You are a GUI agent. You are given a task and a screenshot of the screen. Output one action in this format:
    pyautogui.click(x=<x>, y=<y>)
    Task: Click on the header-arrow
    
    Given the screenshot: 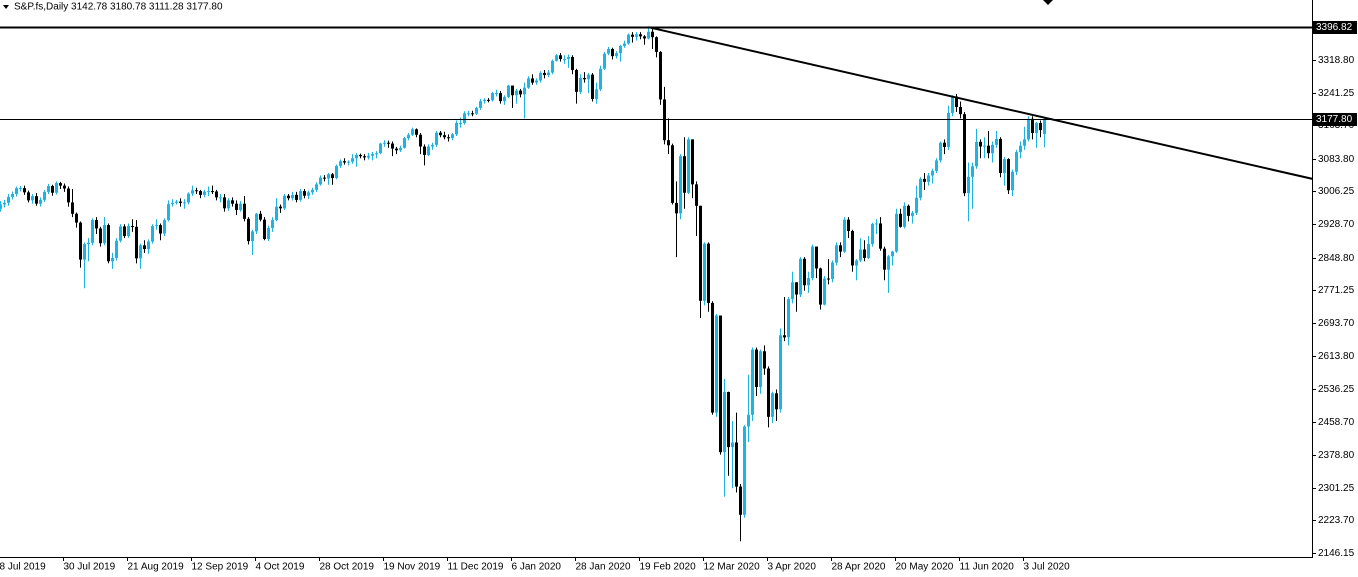 What is the action you would take?
    pyautogui.click(x=6, y=7)
    